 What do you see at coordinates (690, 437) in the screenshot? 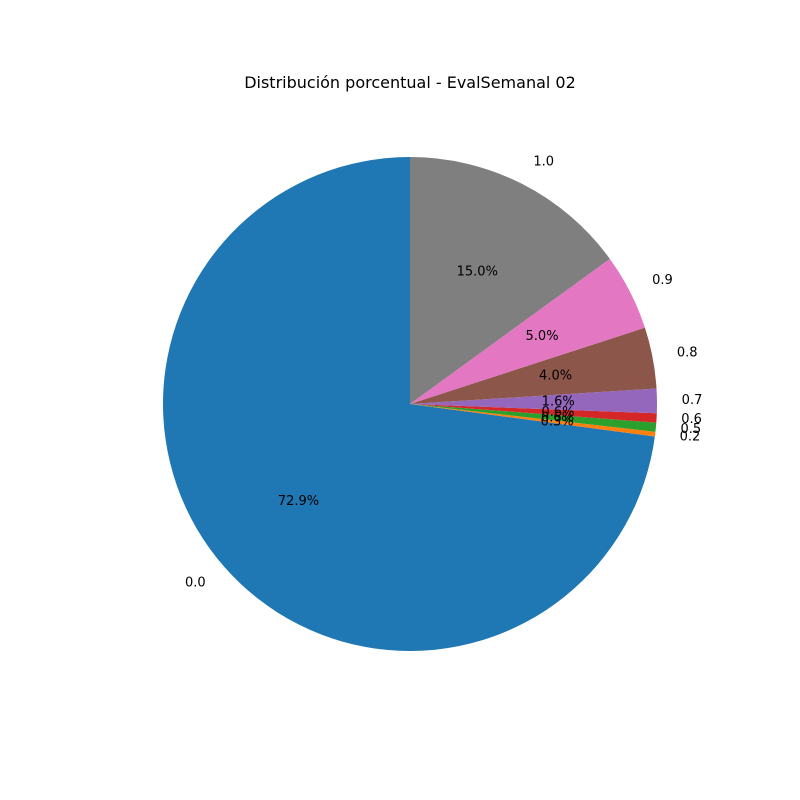
I see `category-label-0-2: 0.2` at bounding box center [690, 437].